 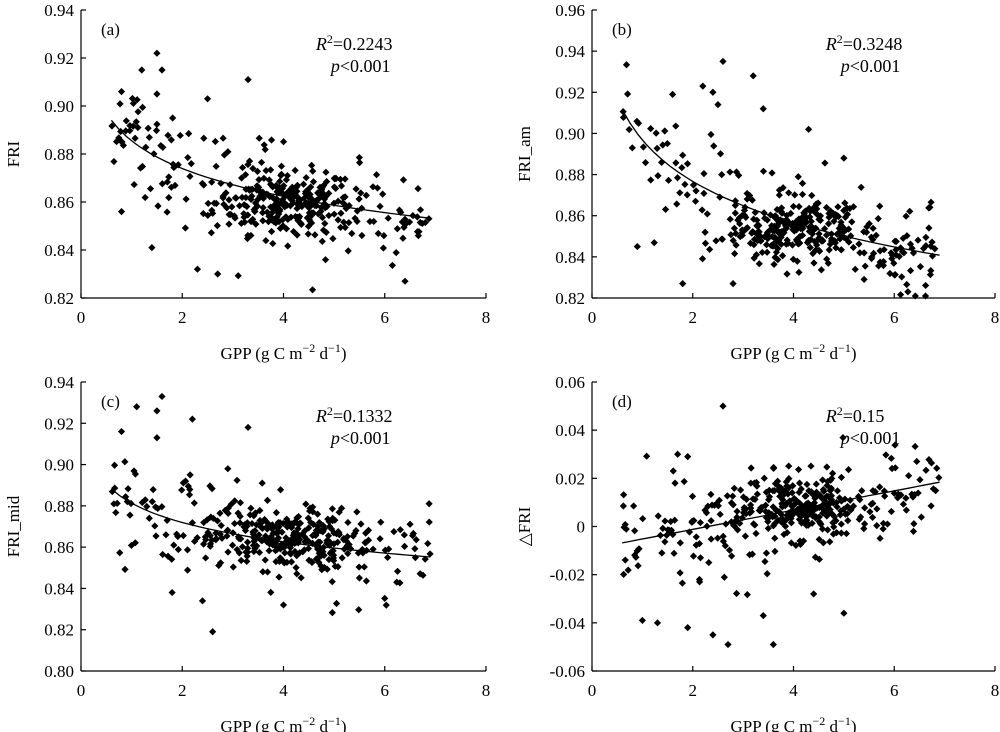 I want to click on r-squared-symbol: R, so click(x=321, y=44).